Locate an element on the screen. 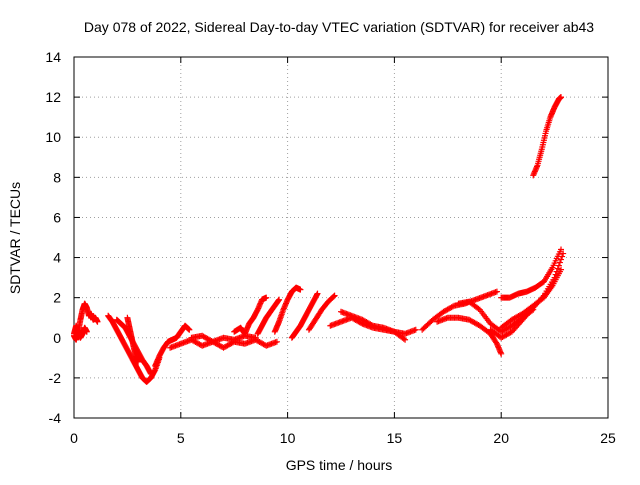 The height and width of the screenshot is (485, 640). y-tick-label: -2 is located at coordinates (55, 378).